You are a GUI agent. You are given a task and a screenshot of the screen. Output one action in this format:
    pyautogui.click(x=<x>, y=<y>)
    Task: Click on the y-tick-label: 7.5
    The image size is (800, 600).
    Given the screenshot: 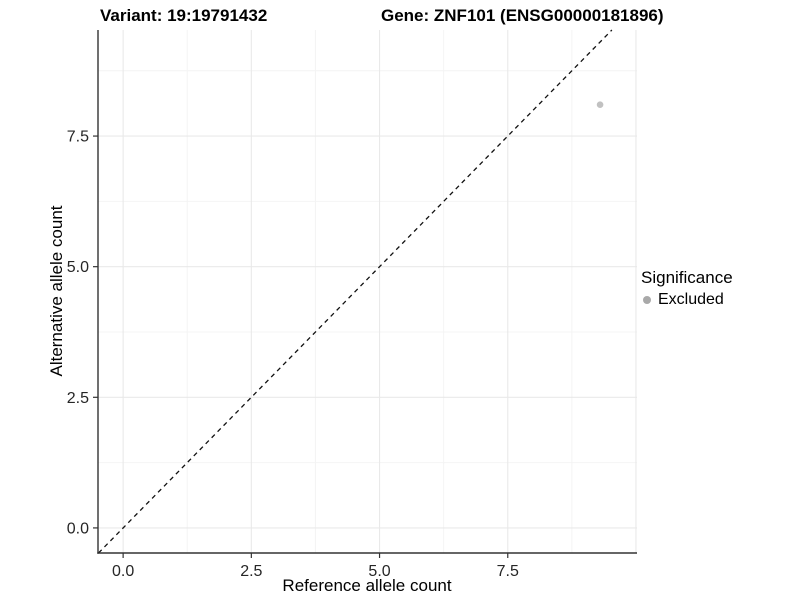 What is the action you would take?
    pyautogui.click(x=78, y=137)
    